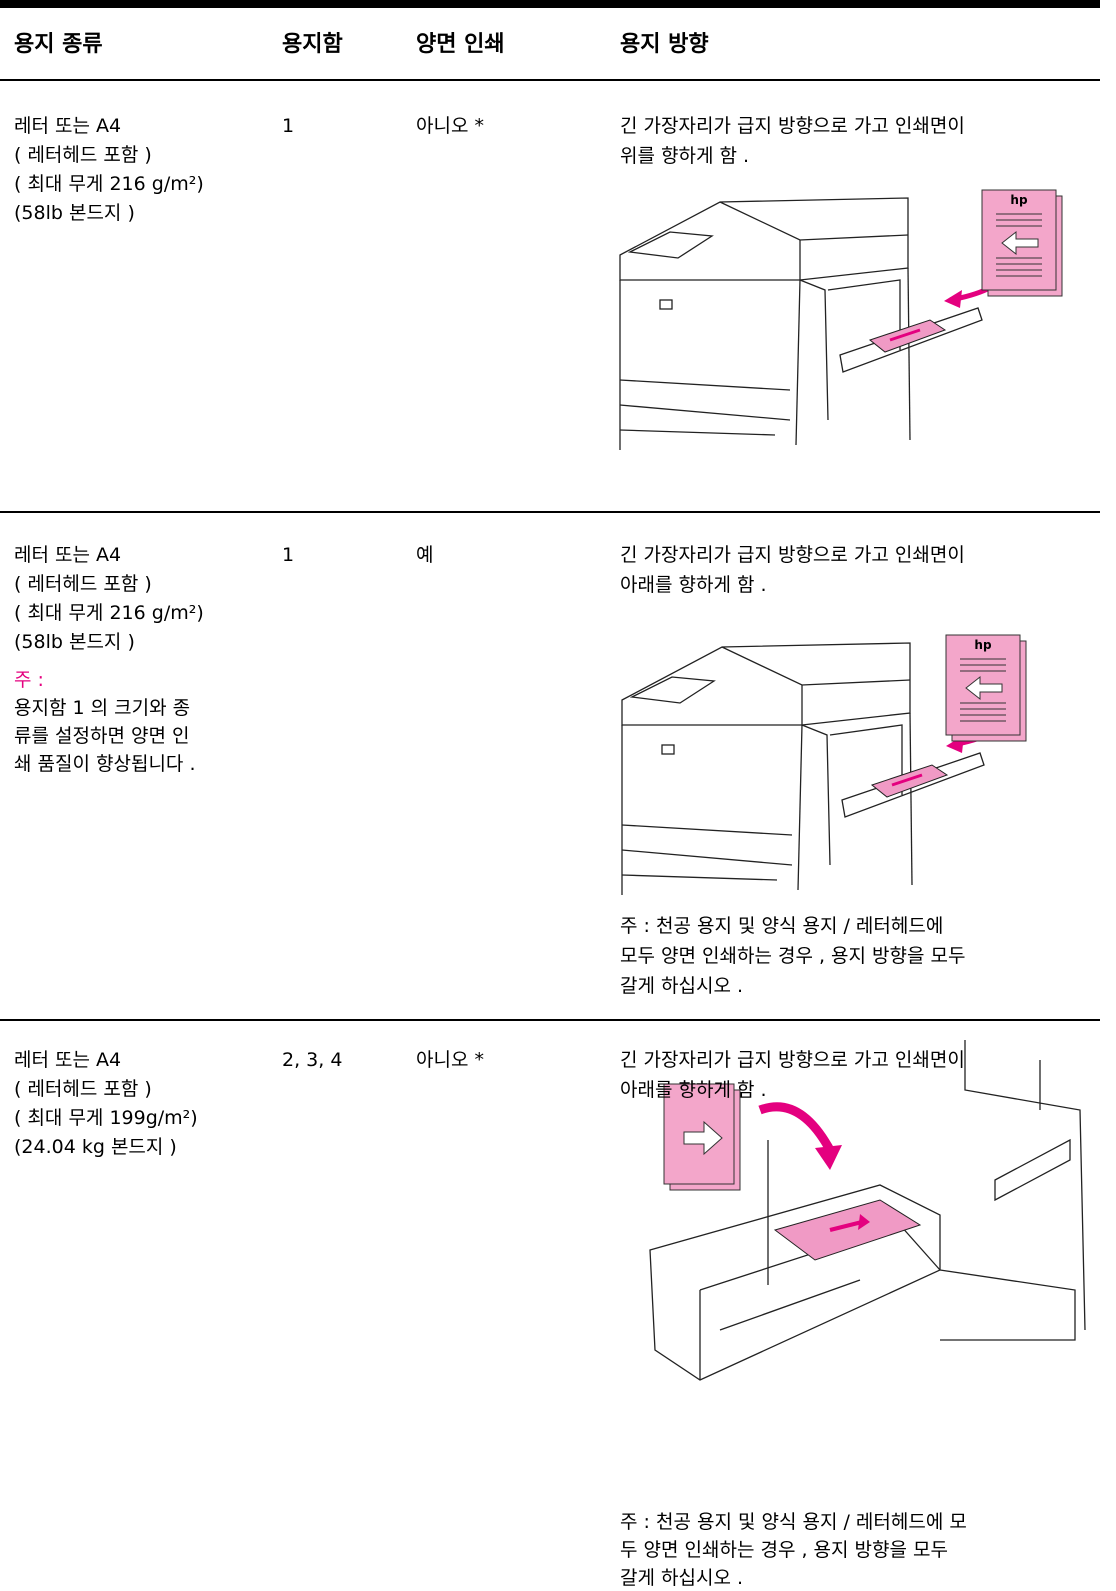 This screenshot has width=1116, height=1591. Describe the element at coordinates (793, 956) in the screenshot. I see `orientation-note-line: 모두 양면 인쇄하는 경우 , 용지 방향을 모두` at that location.